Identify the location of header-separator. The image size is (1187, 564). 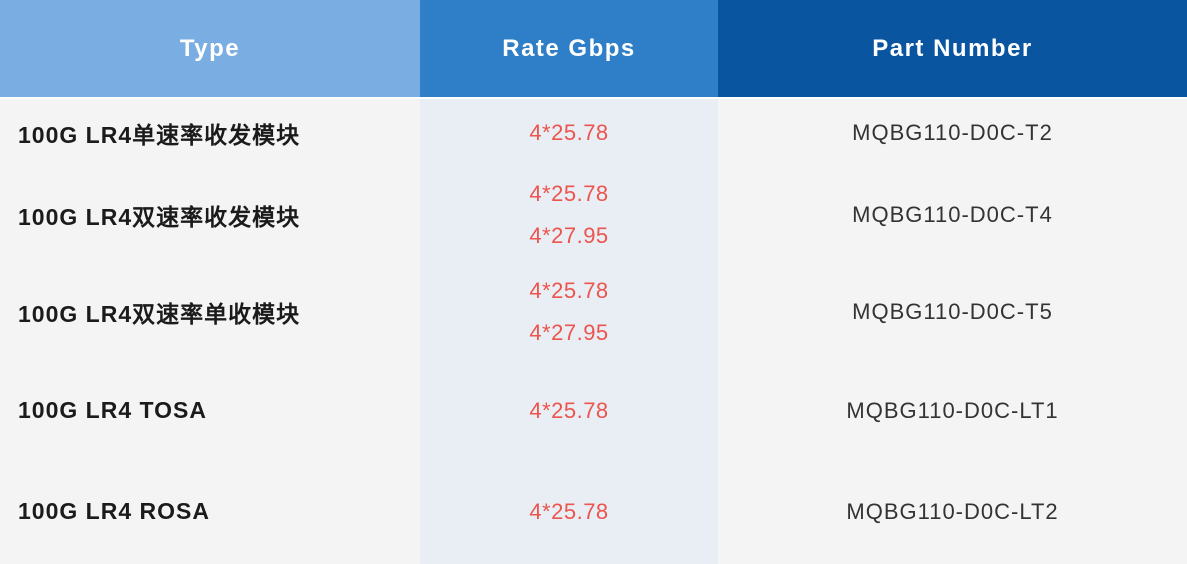
(593, 98).